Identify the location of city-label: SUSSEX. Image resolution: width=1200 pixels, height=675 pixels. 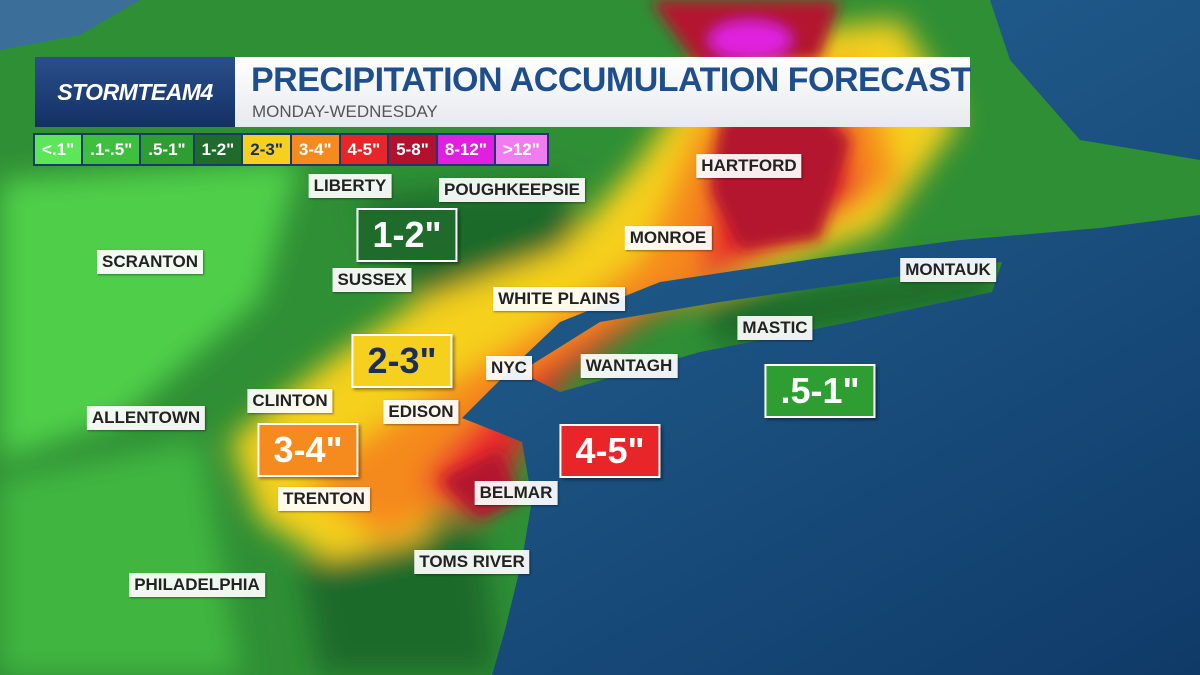
(372, 280).